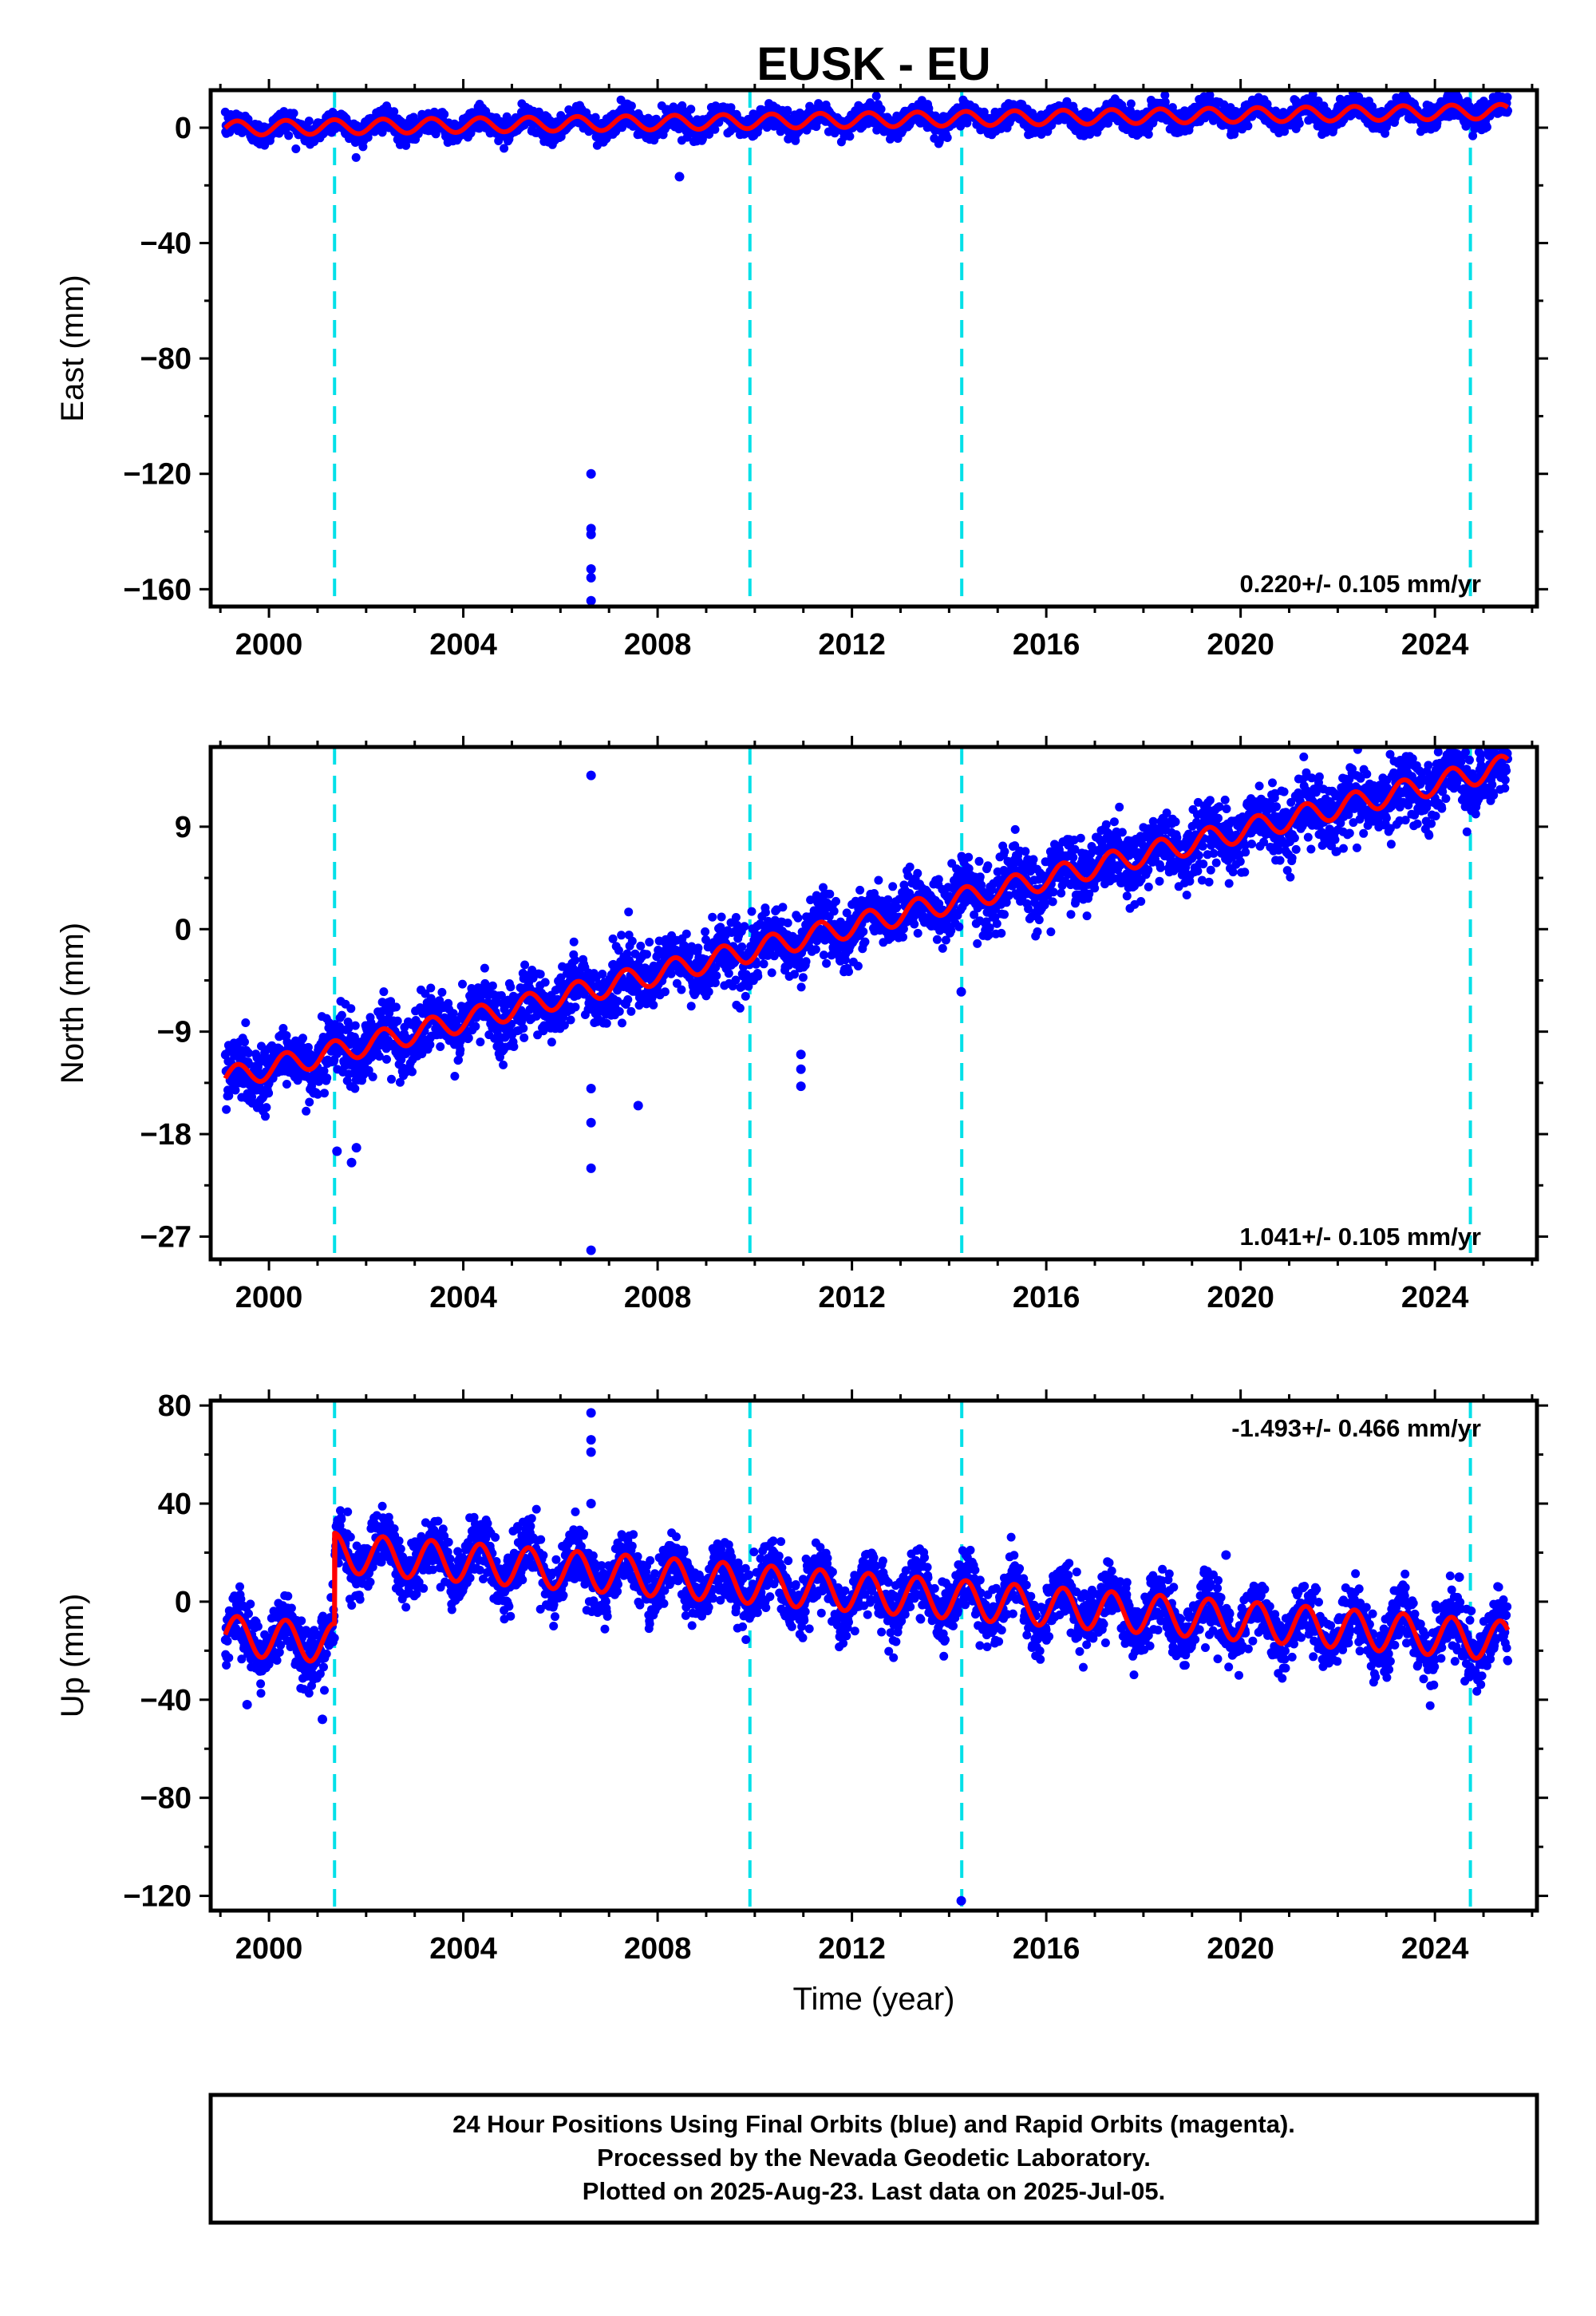  Describe the element at coordinates (1435, 645) in the screenshot. I see `x-tick-label-east-6: 2024` at that location.